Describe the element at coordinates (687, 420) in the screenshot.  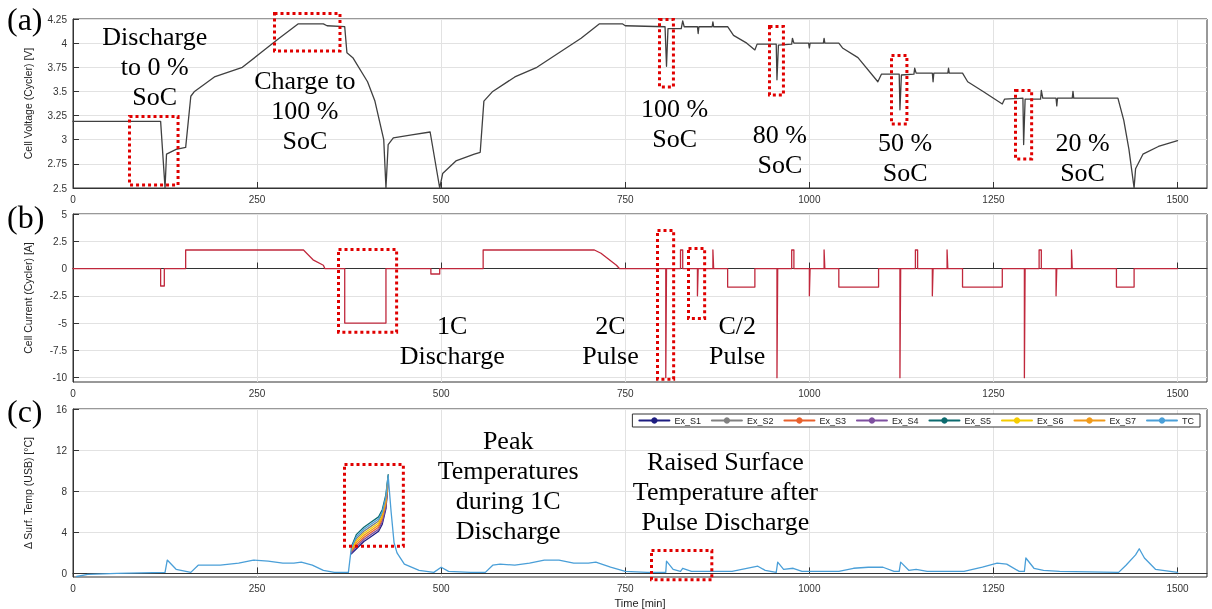
I see `legend-label: Ex_S1` at that location.